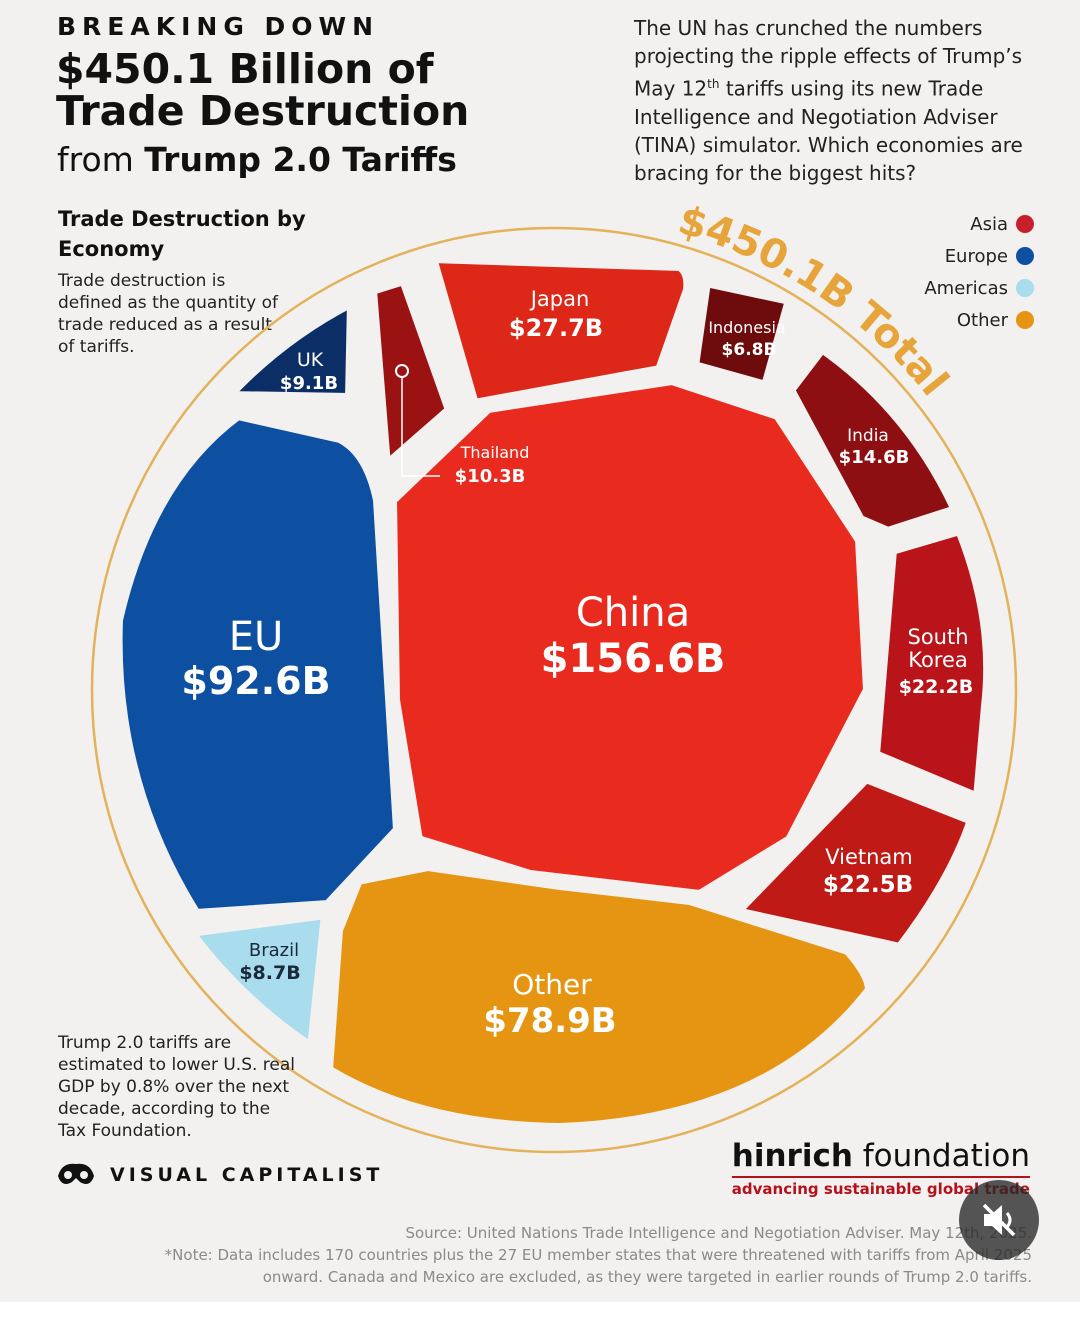  I want to click on label-china-name: China, so click(633, 613).